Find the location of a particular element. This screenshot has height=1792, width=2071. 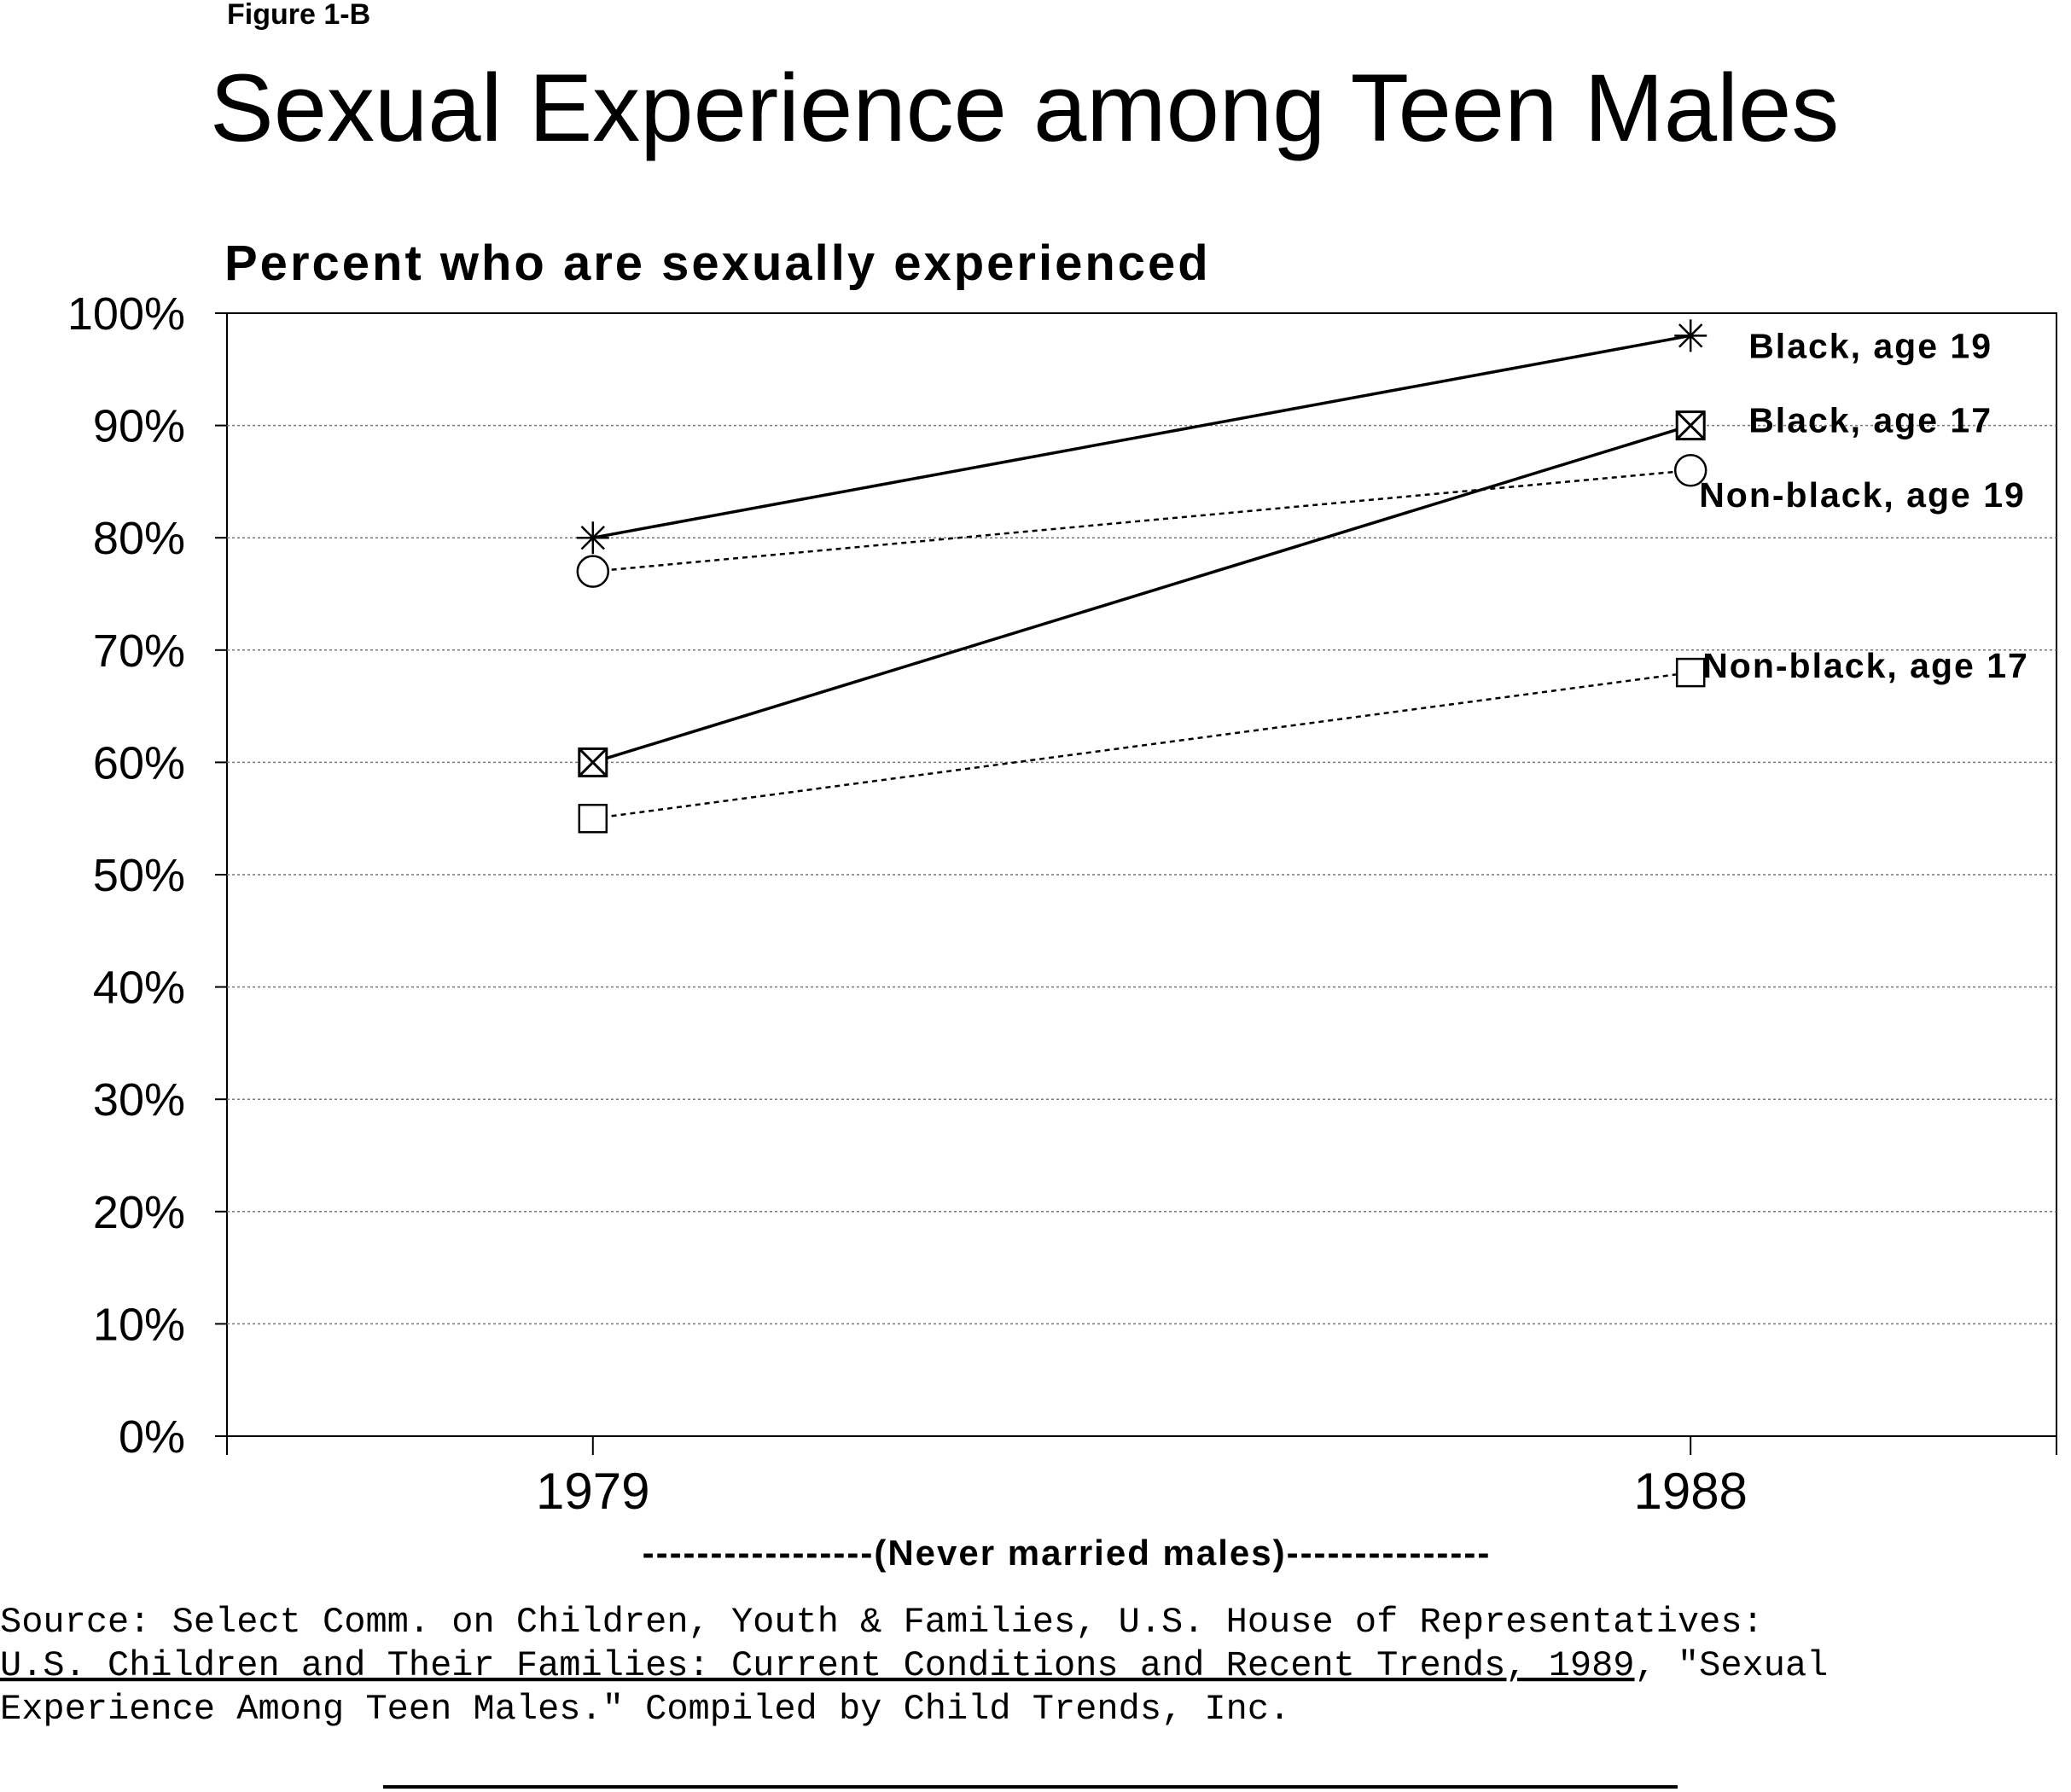

y-tick-label: 60% is located at coordinates (139, 762).